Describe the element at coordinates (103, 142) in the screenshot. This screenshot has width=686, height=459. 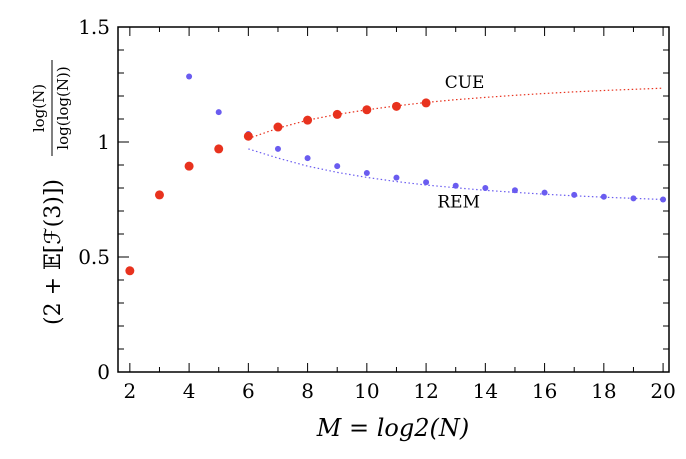
I see `y-tick-label: 1` at that location.